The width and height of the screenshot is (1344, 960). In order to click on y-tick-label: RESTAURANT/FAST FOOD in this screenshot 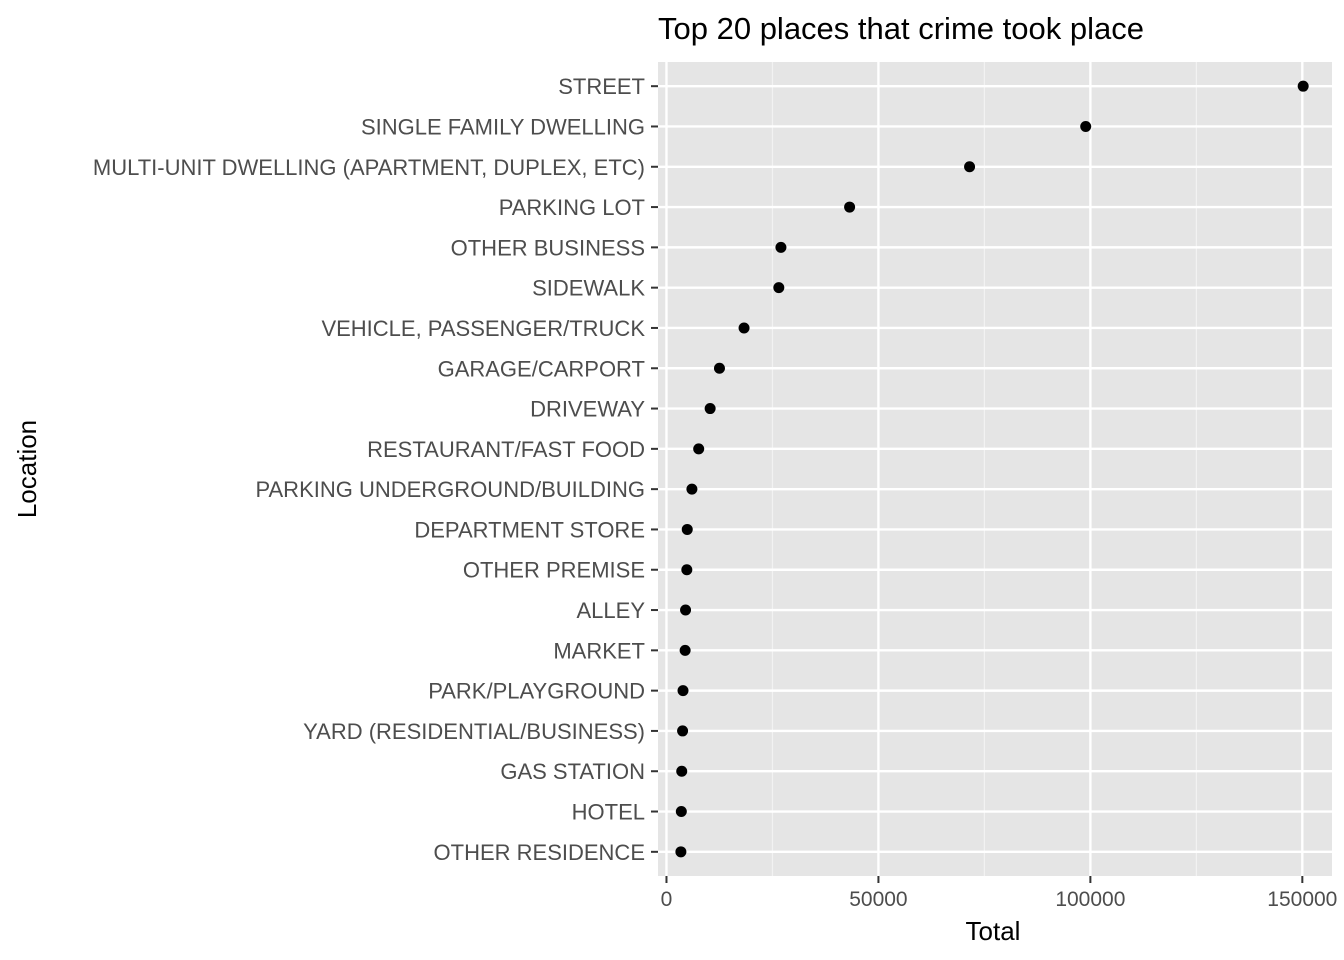, I will do `click(506, 449)`.